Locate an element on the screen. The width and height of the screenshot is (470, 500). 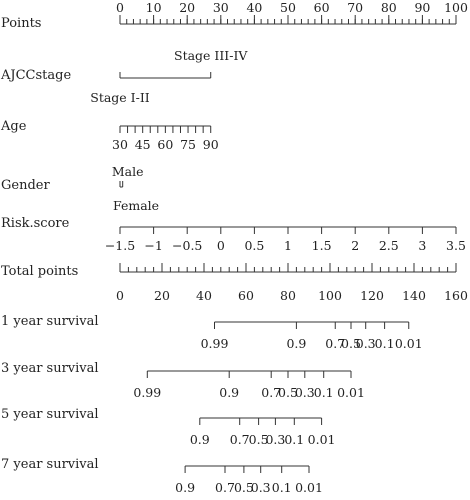
tick-label: 75 is located at coordinates (188, 144).